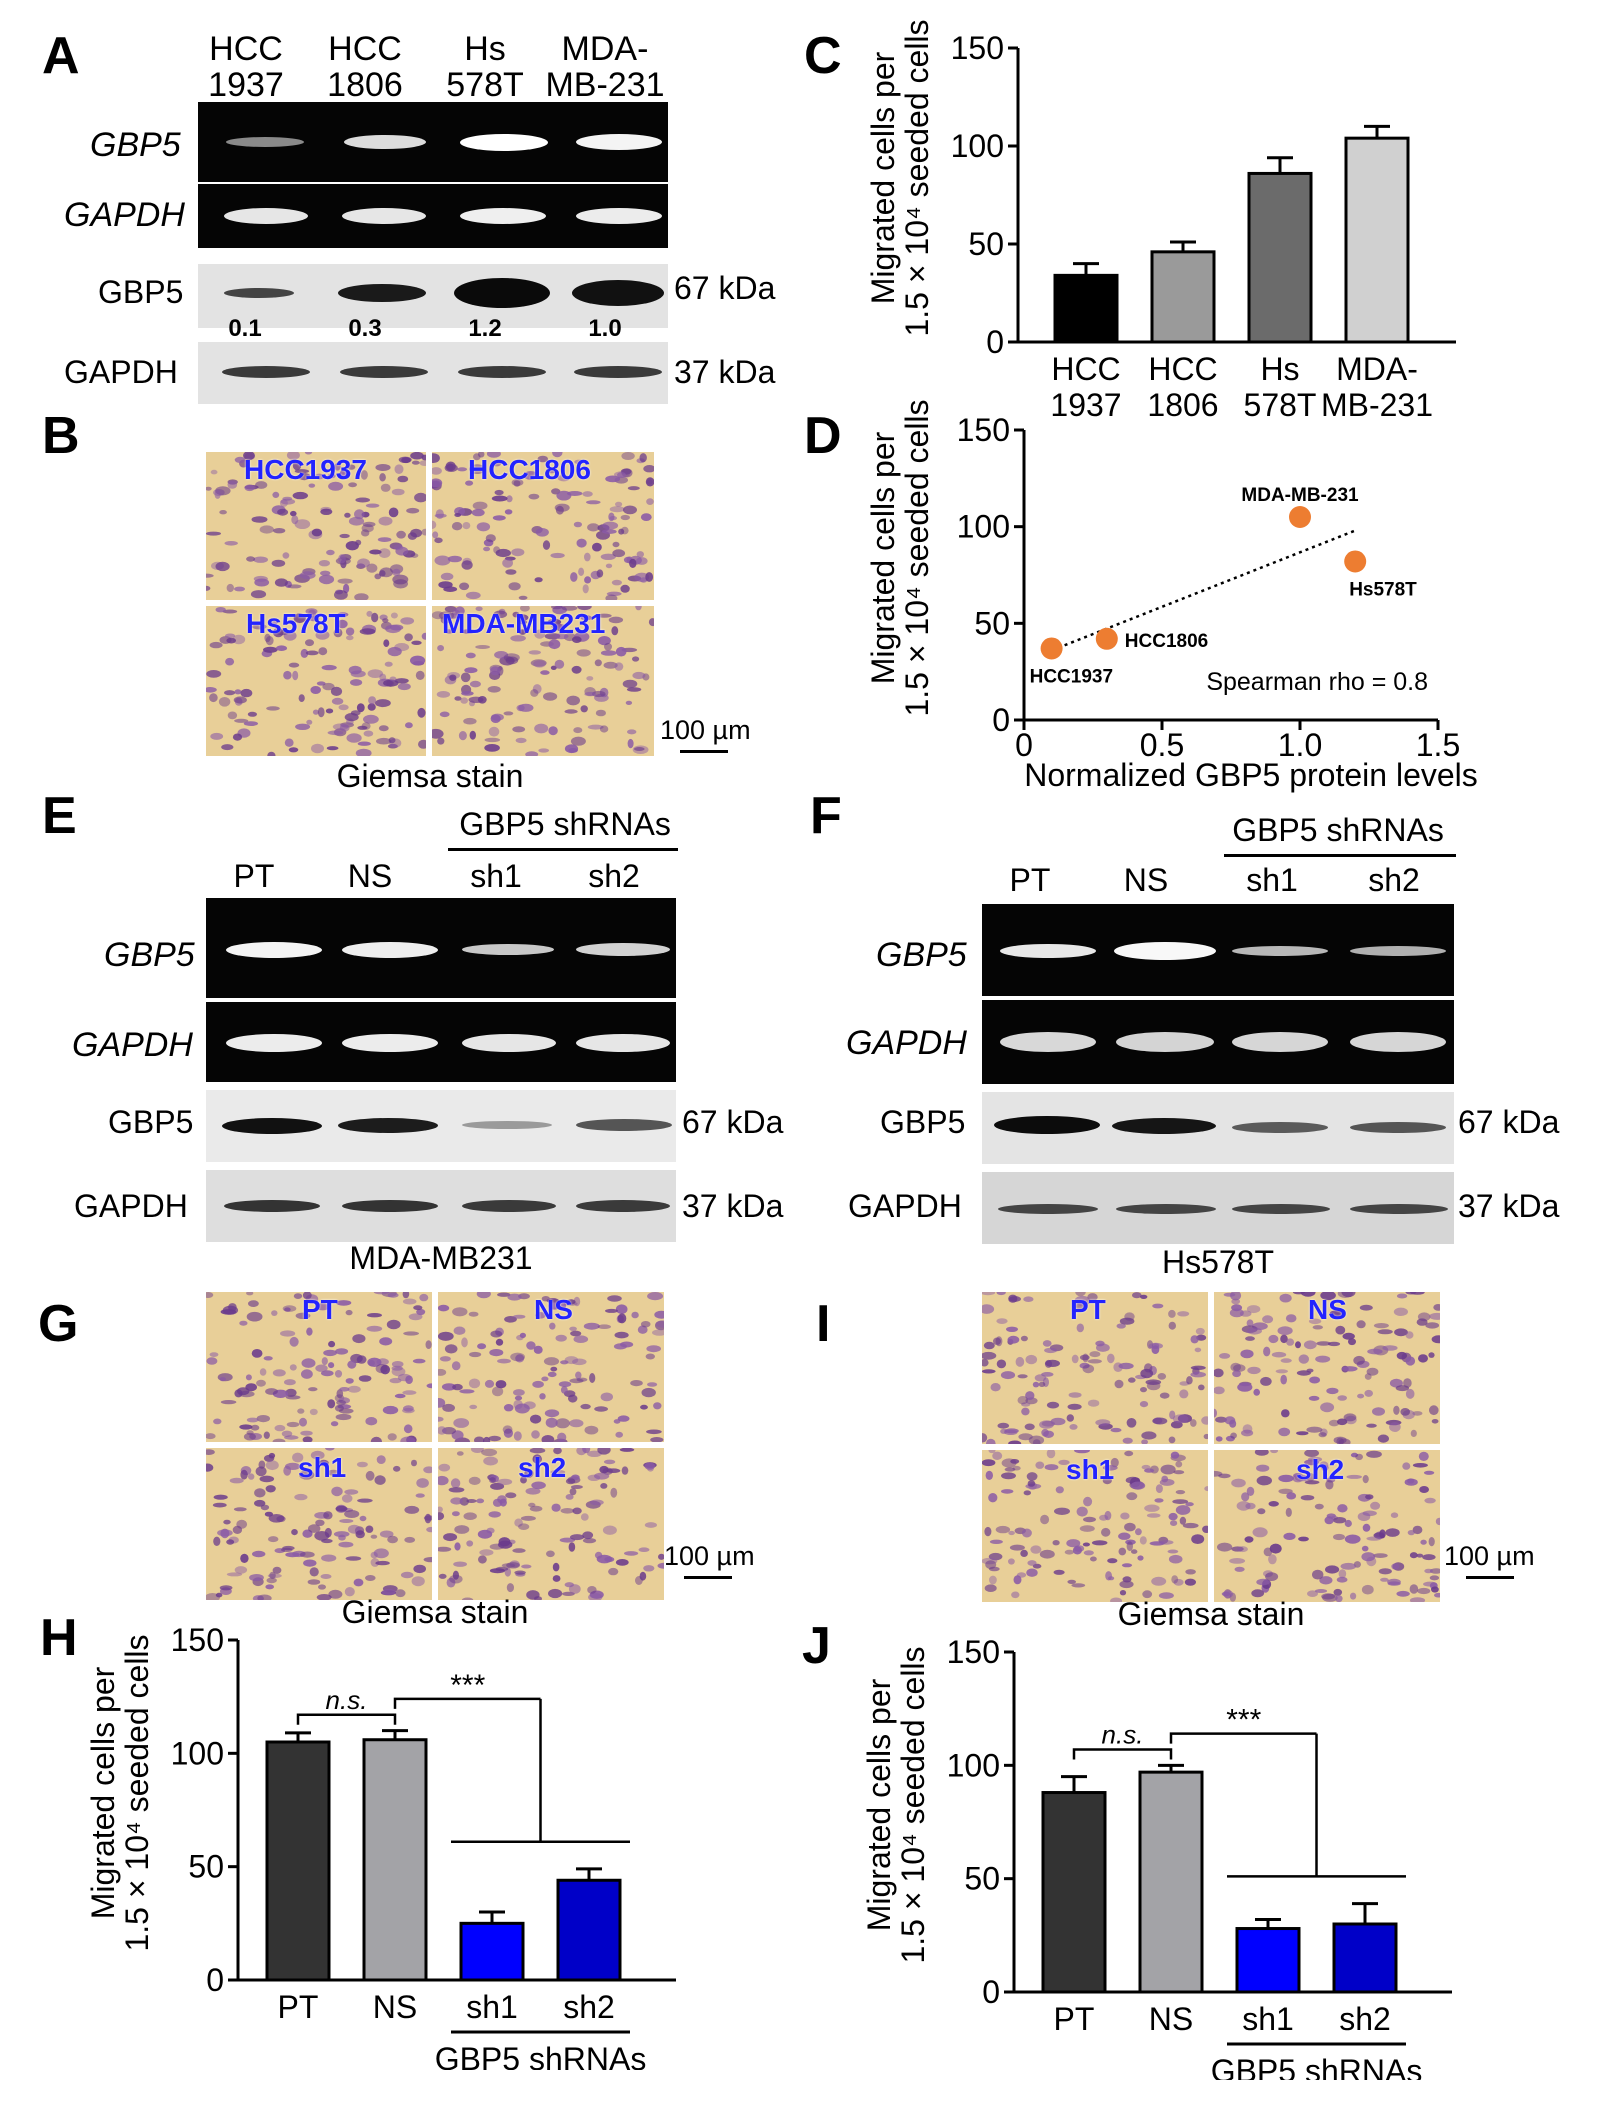 The width and height of the screenshot is (1597, 2127). What do you see at coordinates (823, 56) in the screenshot?
I see `panel-label-C: C` at bounding box center [823, 56].